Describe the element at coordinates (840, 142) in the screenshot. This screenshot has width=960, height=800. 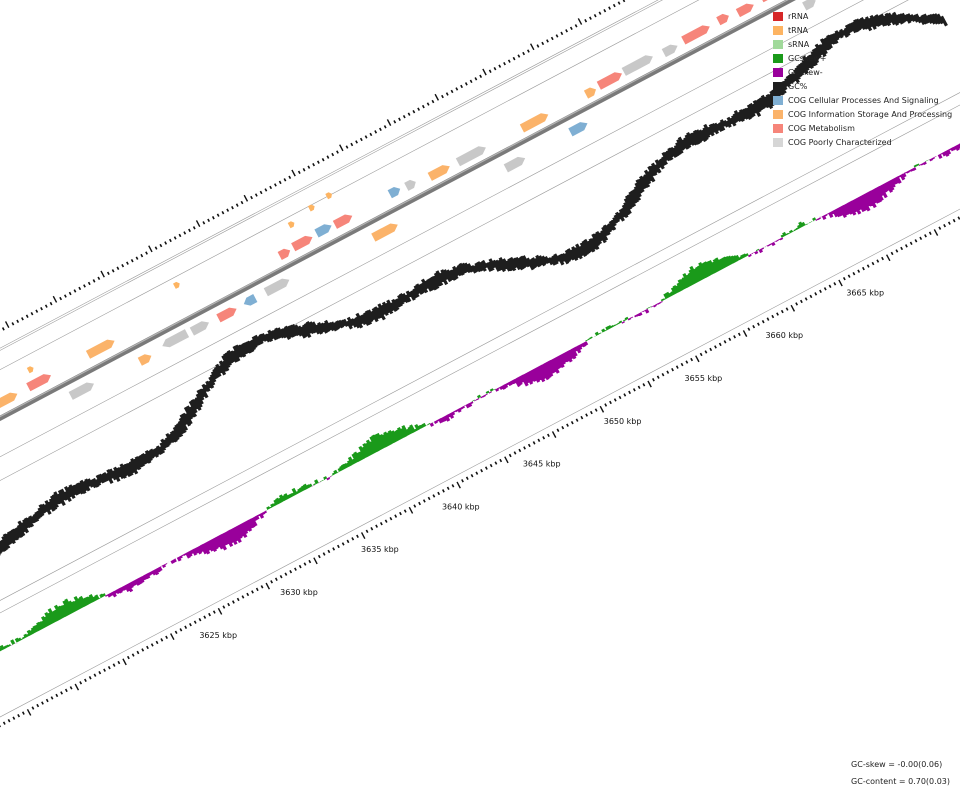
I see `legend-label: COG Poorly Characterized` at that location.